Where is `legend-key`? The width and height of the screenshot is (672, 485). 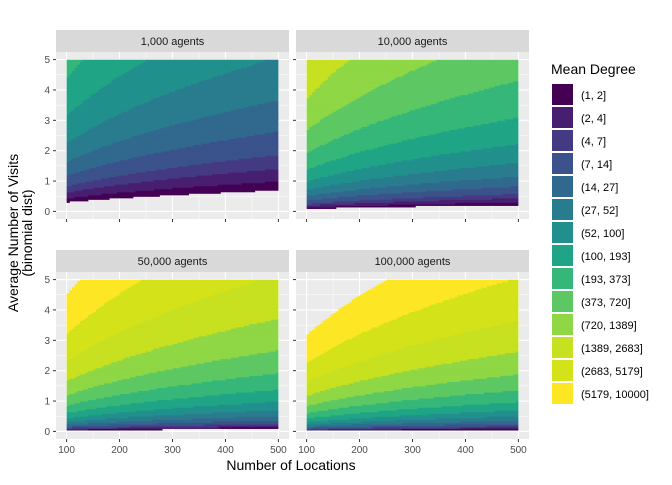 legend-key is located at coordinates (562, 370).